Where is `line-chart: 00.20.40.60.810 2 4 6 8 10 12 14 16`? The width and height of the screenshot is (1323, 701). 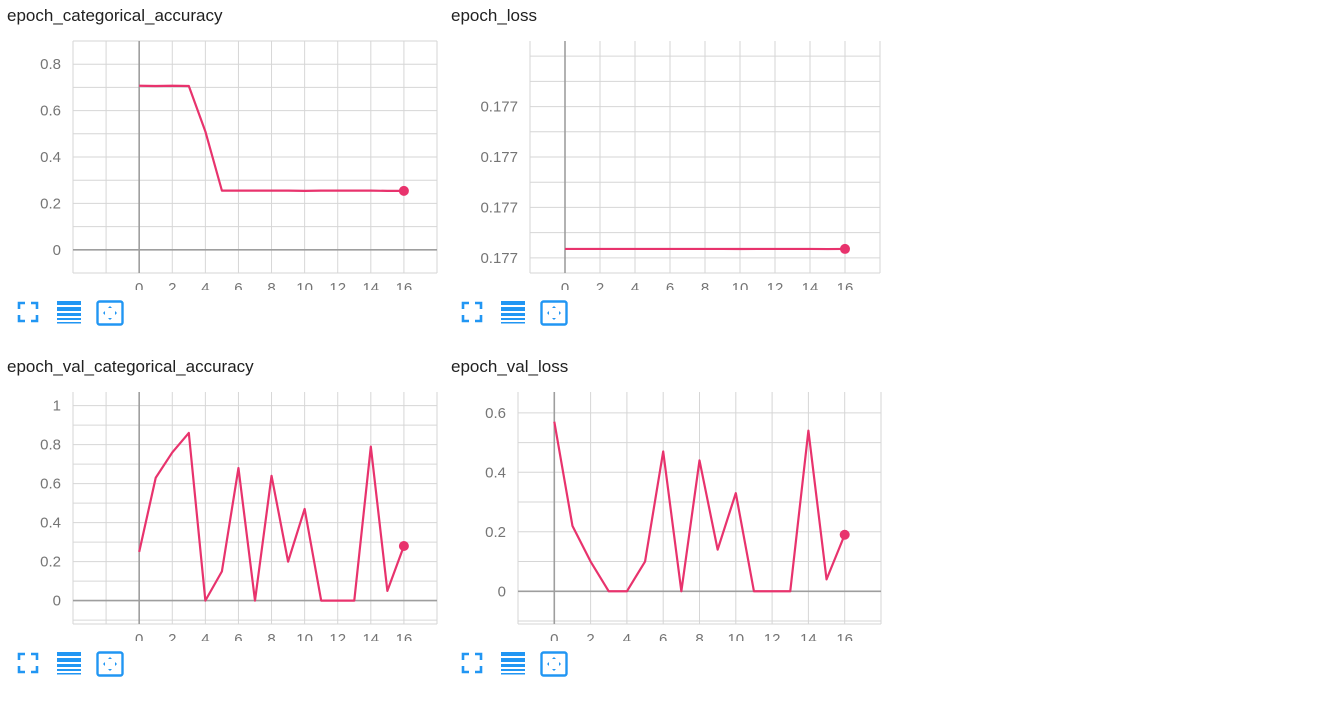
line-chart: 00.20.40.60.810 2 4 6 8 10 12 14 16 is located at coordinates (239, 516).